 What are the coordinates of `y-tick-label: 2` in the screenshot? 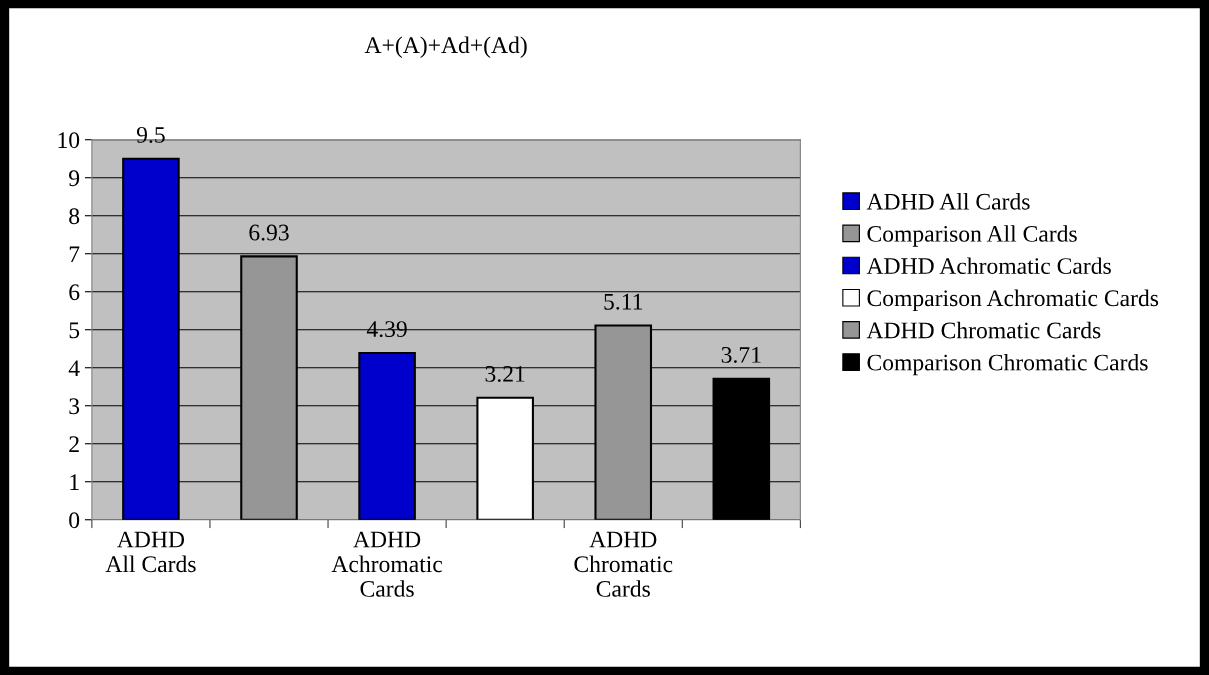 It's located at (74, 444).